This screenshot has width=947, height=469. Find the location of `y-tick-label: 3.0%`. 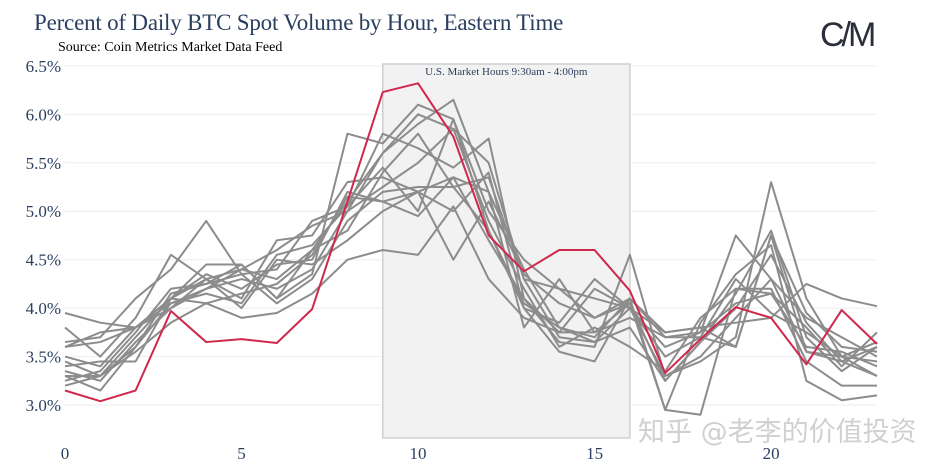

y-tick-label: 3.0% is located at coordinates (43, 405).